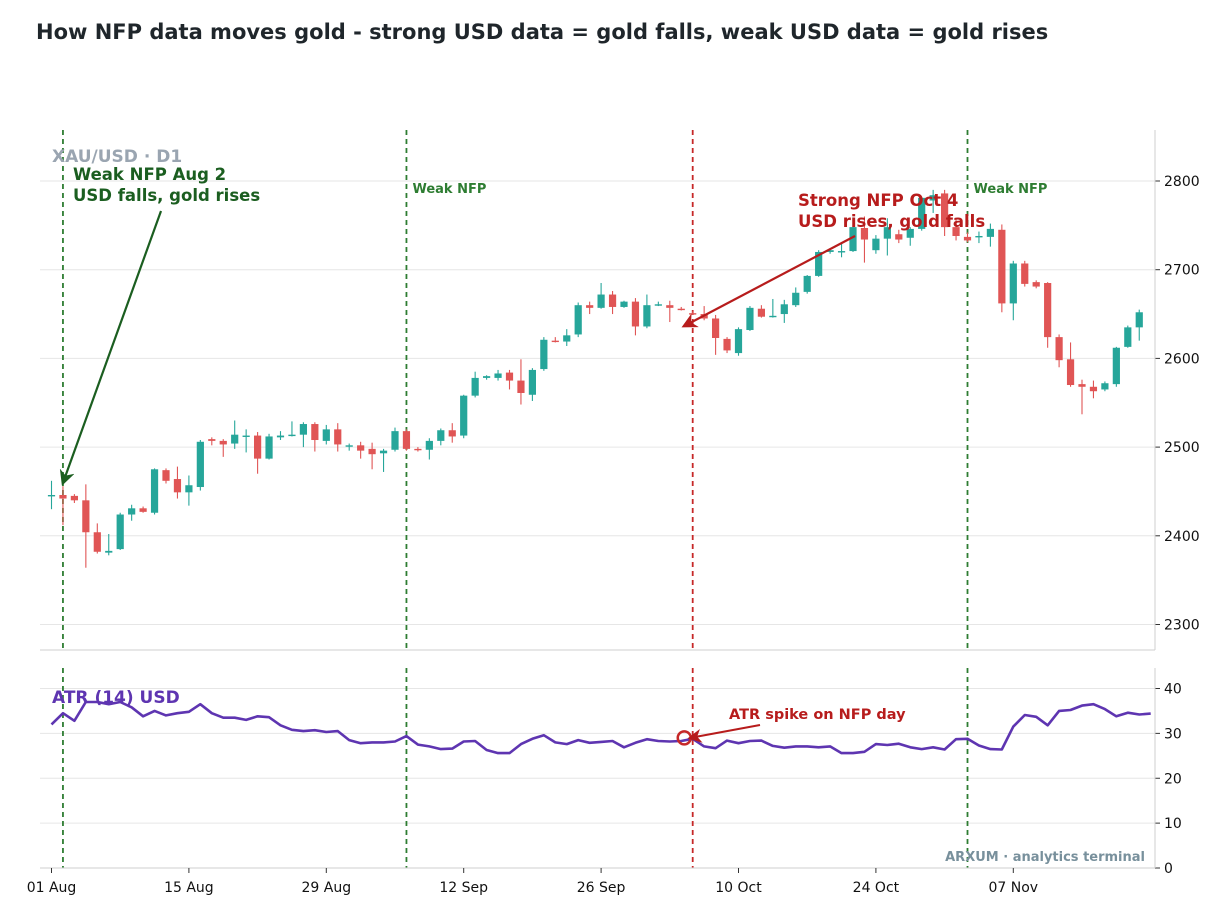 This screenshot has height=918, width=1230. What do you see at coordinates (1014, 888) in the screenshot?
I see `xtick-label: 07 Nov` at bounding box center [1014, 888].